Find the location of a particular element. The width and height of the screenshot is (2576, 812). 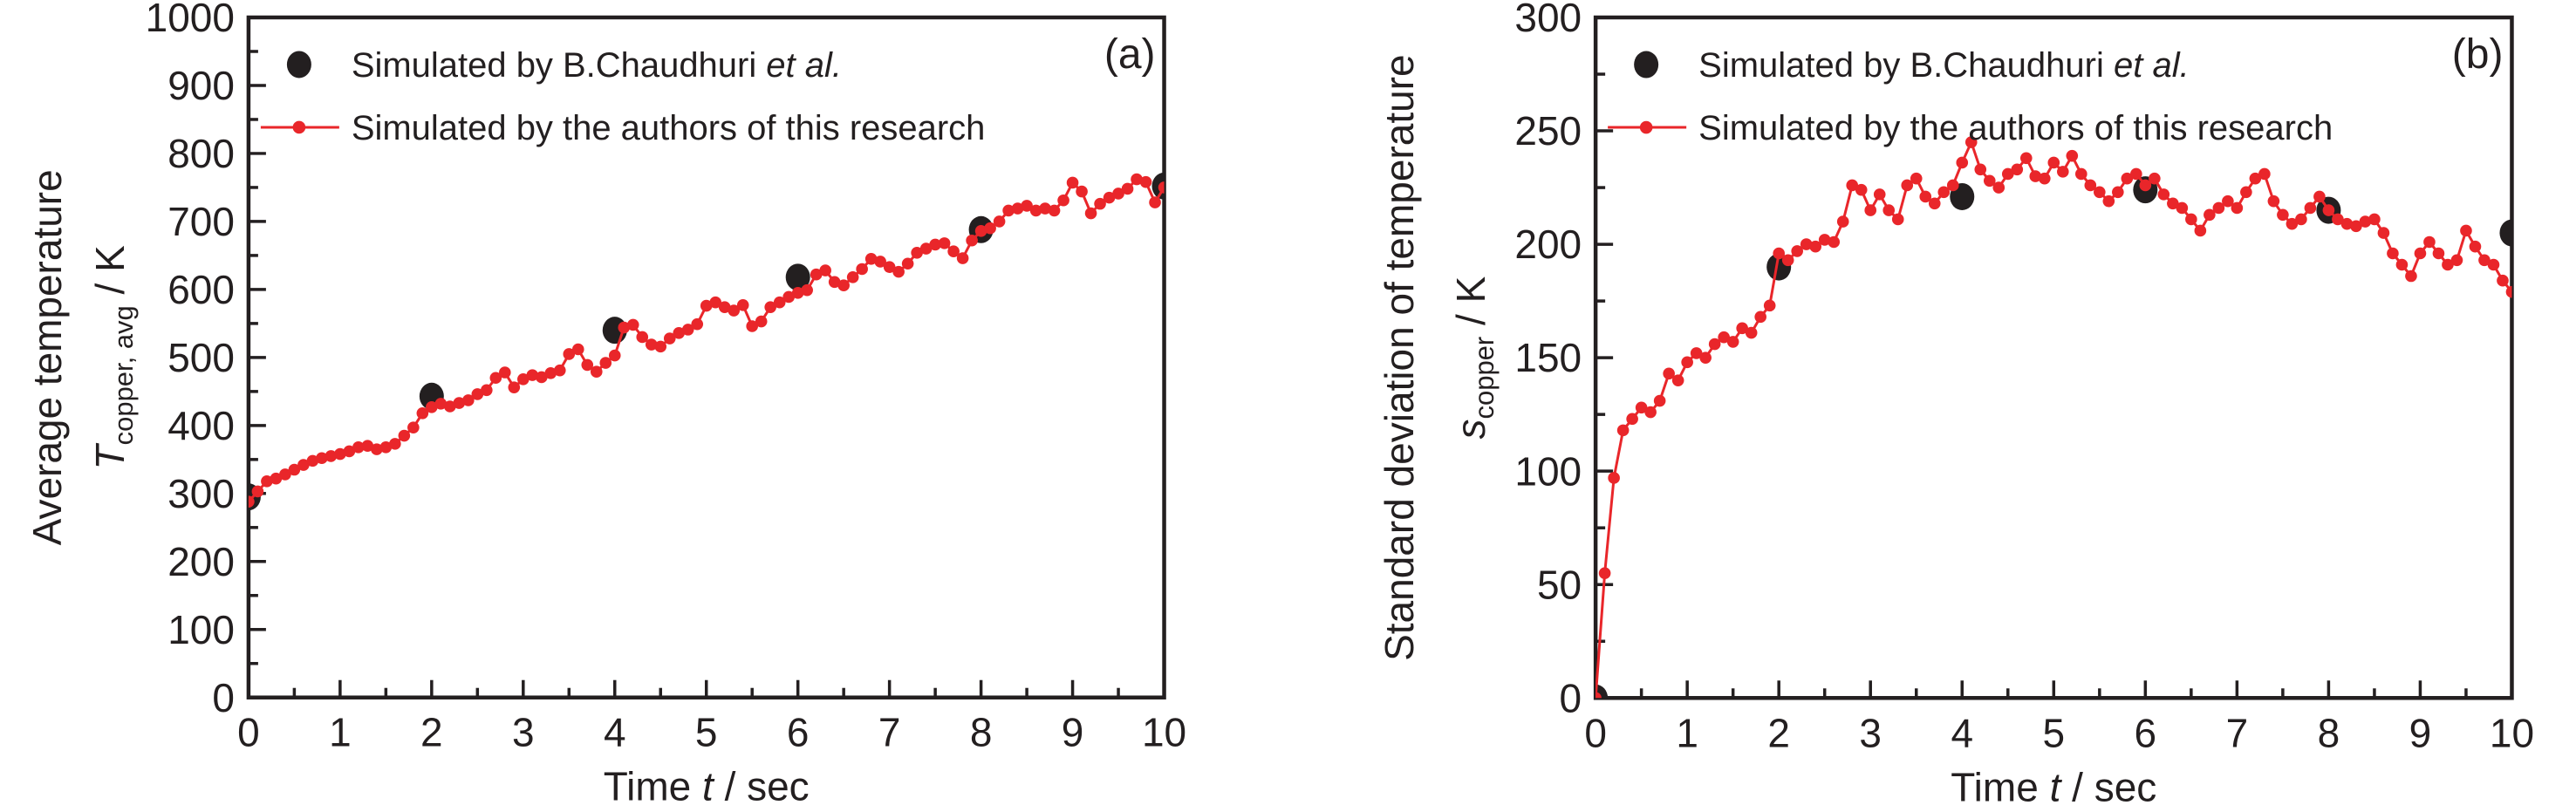

panel-label: (a) is located at coordinates (1130, 54).